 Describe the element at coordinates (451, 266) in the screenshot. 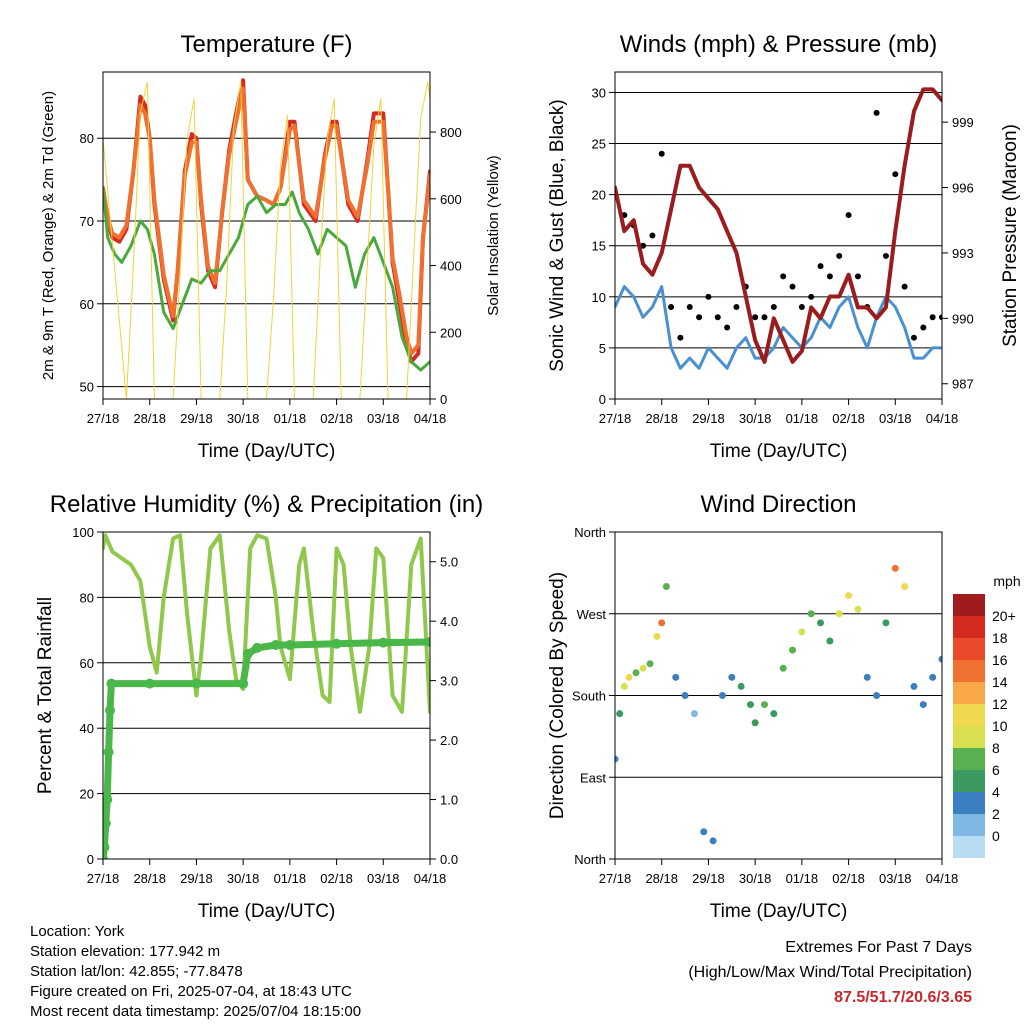

I see `temperature-ytick-right-label: 400` at that location.